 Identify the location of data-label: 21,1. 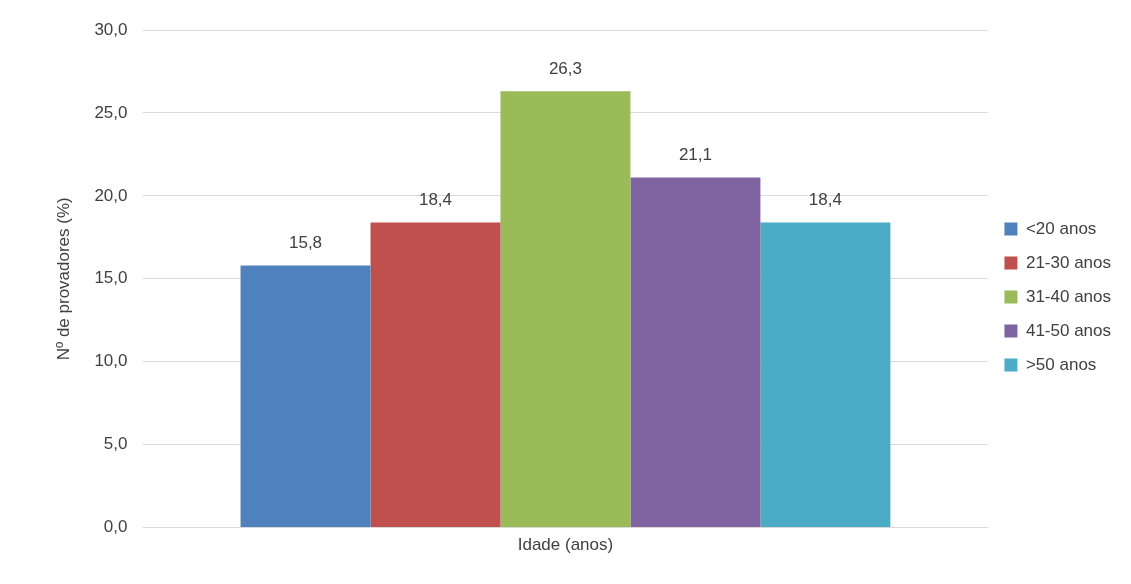
(695, 154).